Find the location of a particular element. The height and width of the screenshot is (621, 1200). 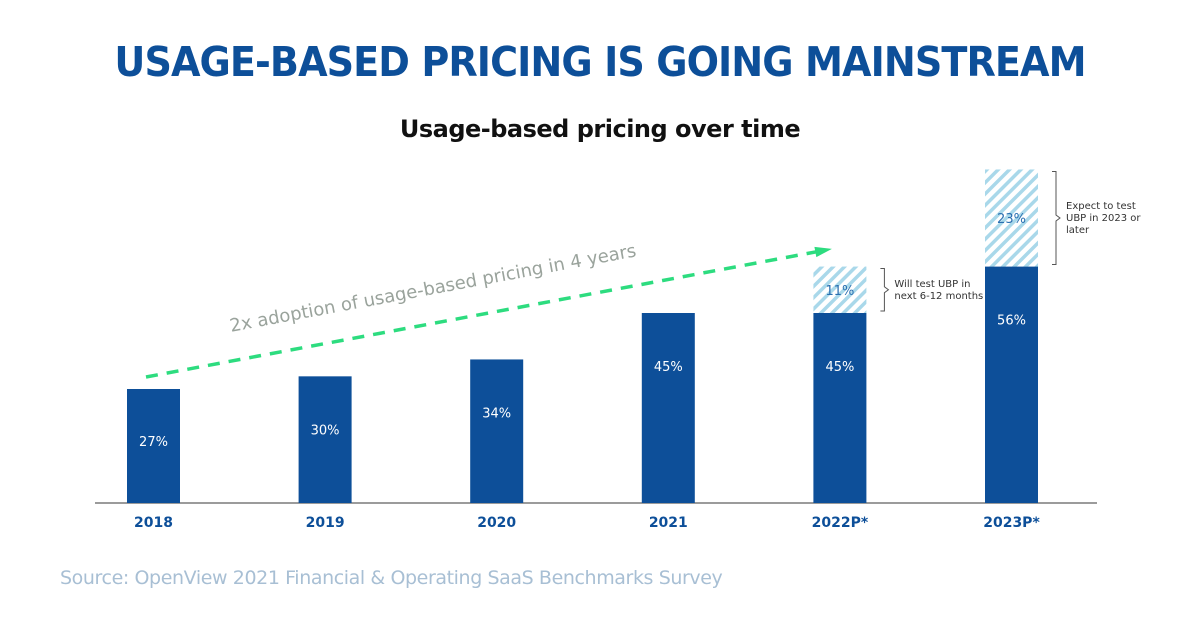

bar-value-label: 30% is located at coordinates (325, 430).